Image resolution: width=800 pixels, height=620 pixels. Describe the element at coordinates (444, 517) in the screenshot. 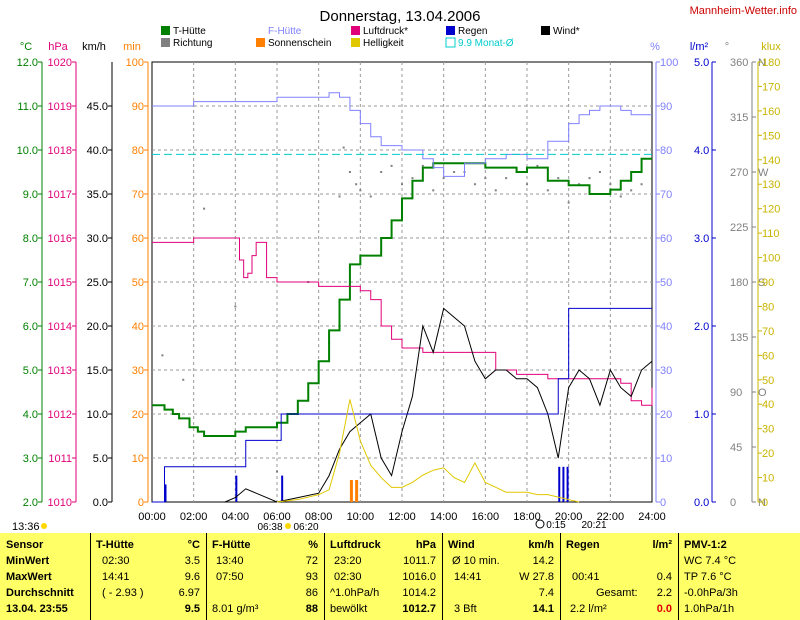

I see `x-tick-label: 14:00` at that location.